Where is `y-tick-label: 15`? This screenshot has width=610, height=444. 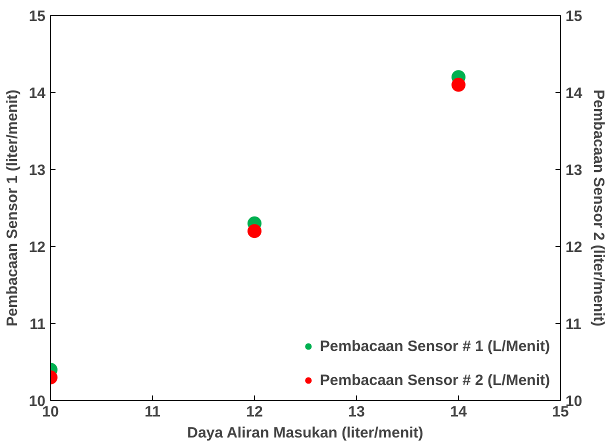 y-tick-label: 15 is located at coordinates (37, 16).